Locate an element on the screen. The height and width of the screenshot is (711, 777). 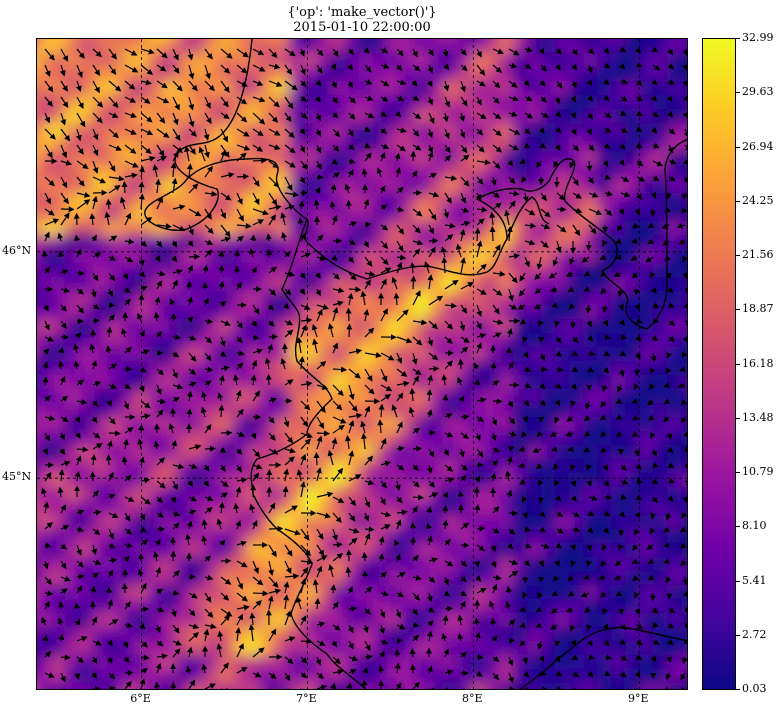
colorbar-tick-label: 5.41 is located at coordinates (754, 580).